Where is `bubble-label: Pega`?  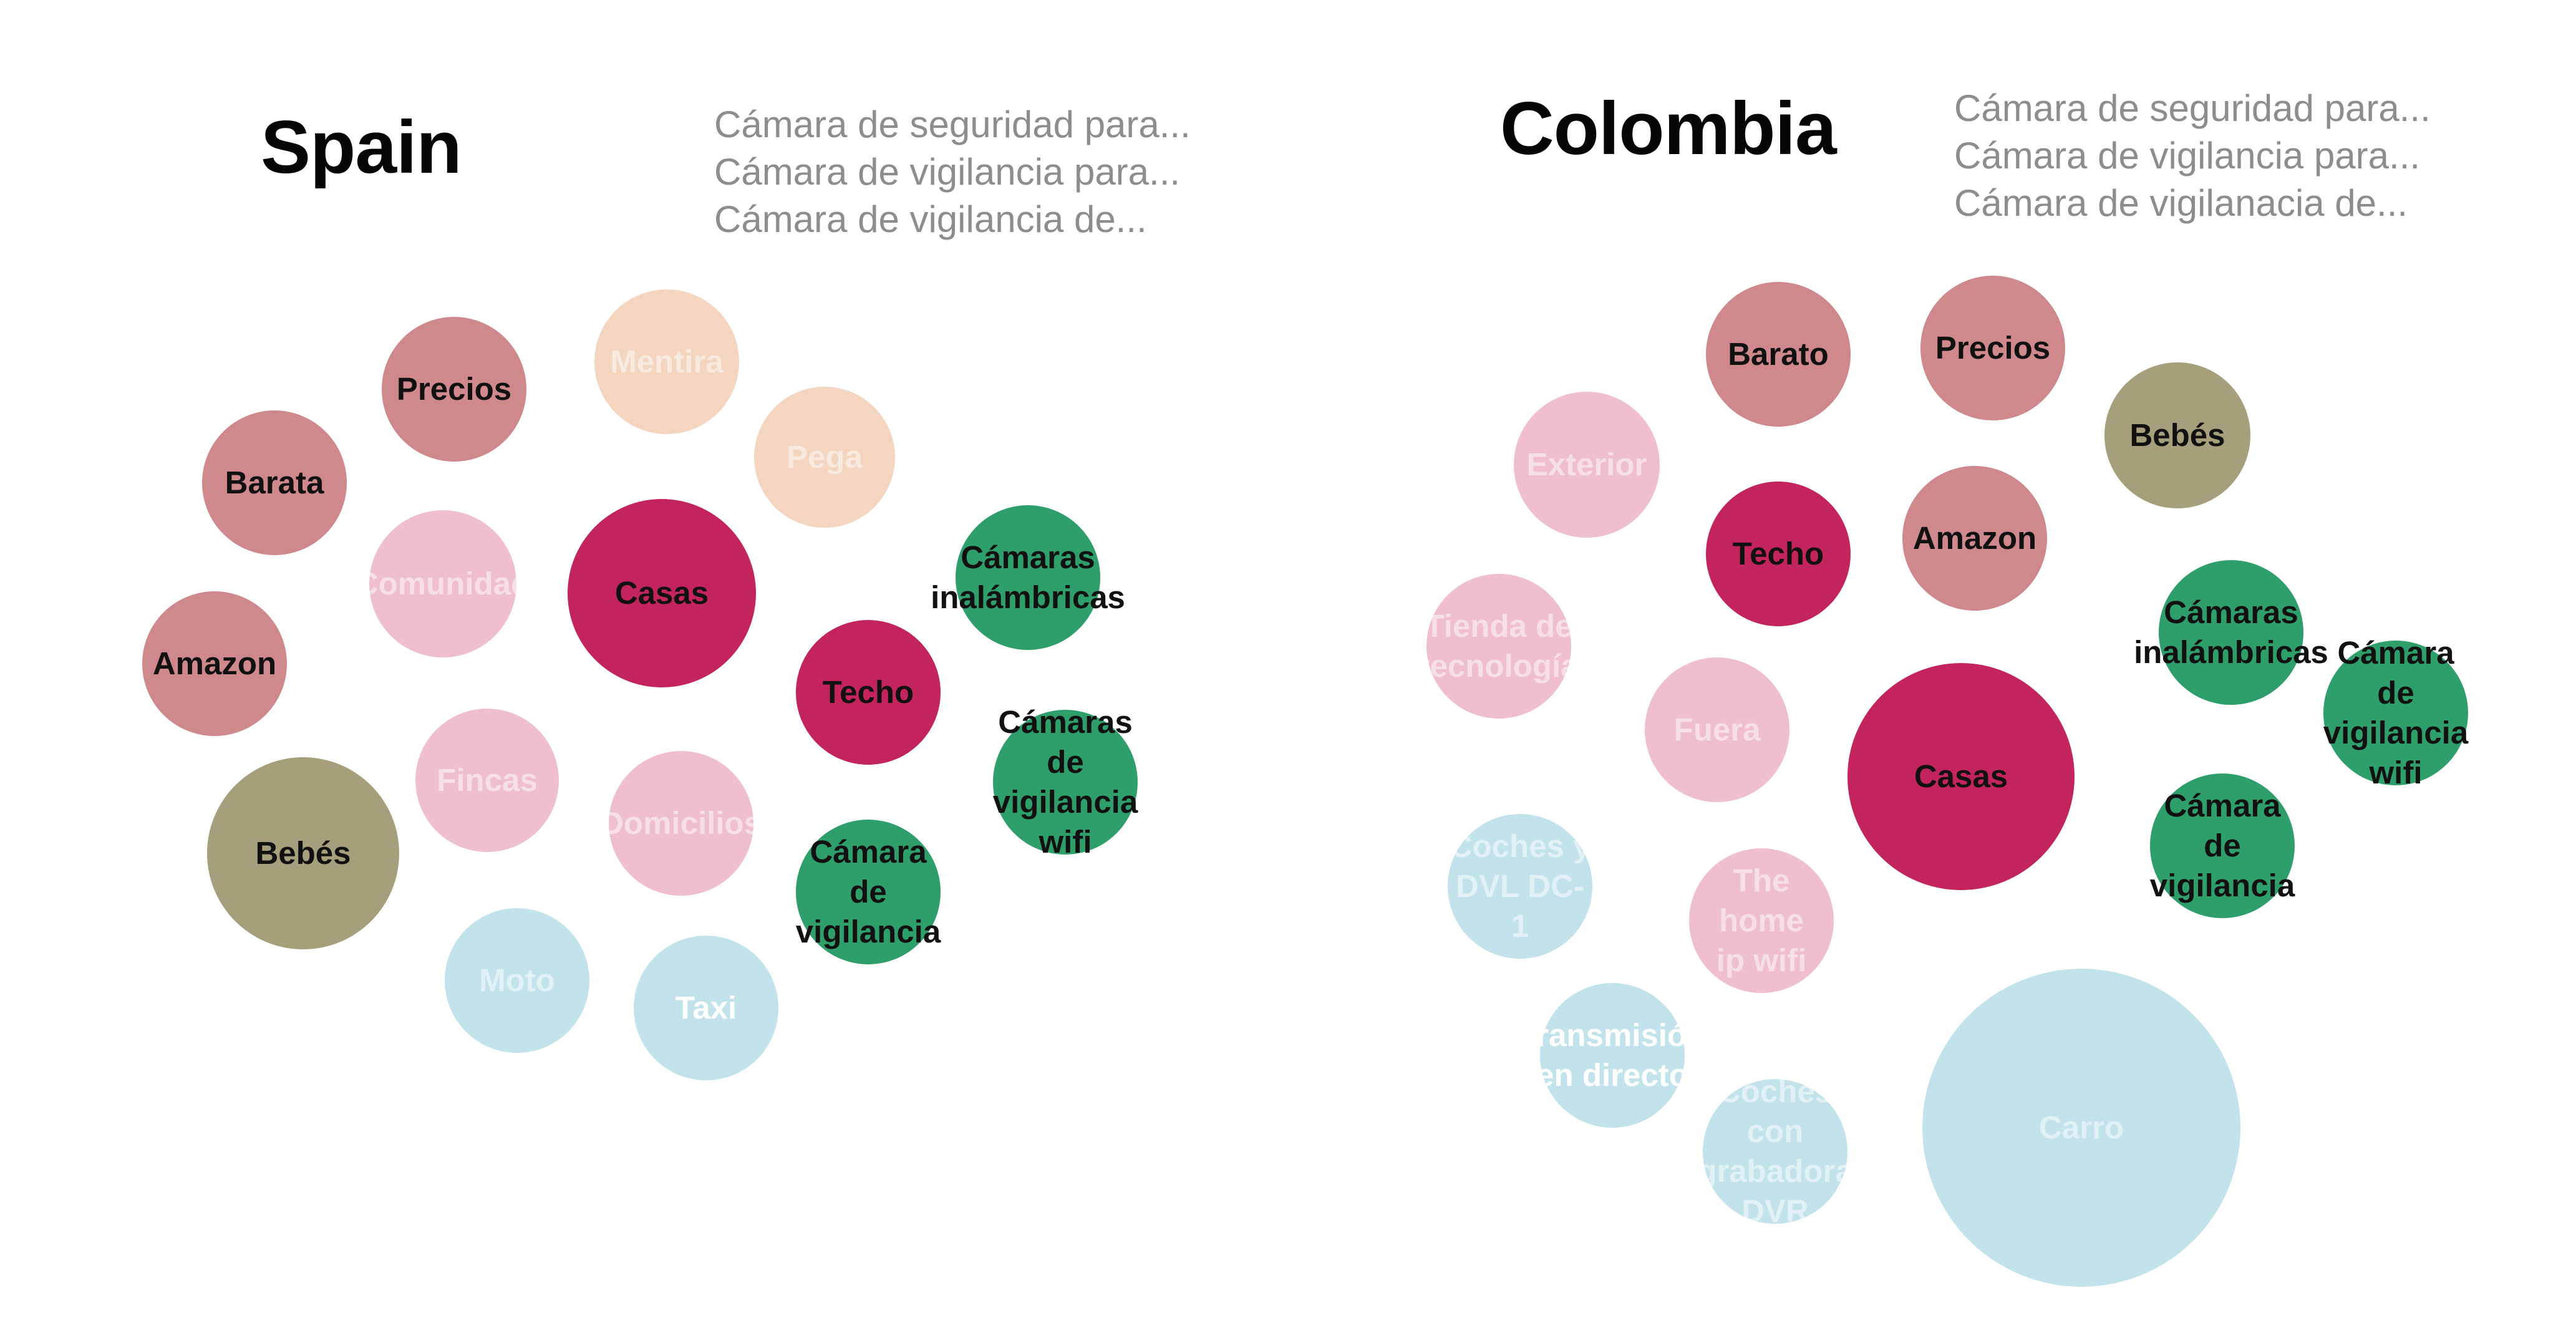
bubble-label: Pega is located at coordinates (825, 457).